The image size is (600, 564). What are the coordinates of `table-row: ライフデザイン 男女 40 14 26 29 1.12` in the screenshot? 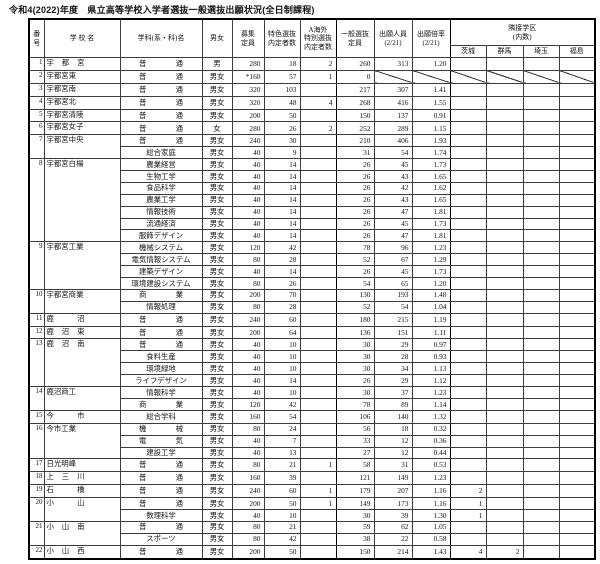 It's located at (312, 381).